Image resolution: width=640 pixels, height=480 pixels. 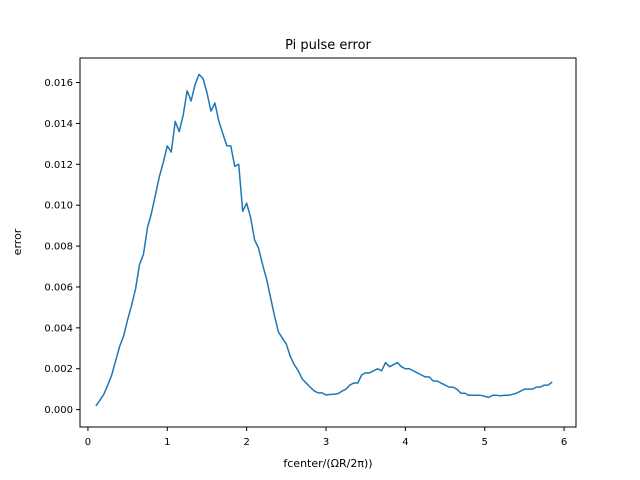 I want to click on chart-title: Pi pulse error, so click(x=328, y=45).